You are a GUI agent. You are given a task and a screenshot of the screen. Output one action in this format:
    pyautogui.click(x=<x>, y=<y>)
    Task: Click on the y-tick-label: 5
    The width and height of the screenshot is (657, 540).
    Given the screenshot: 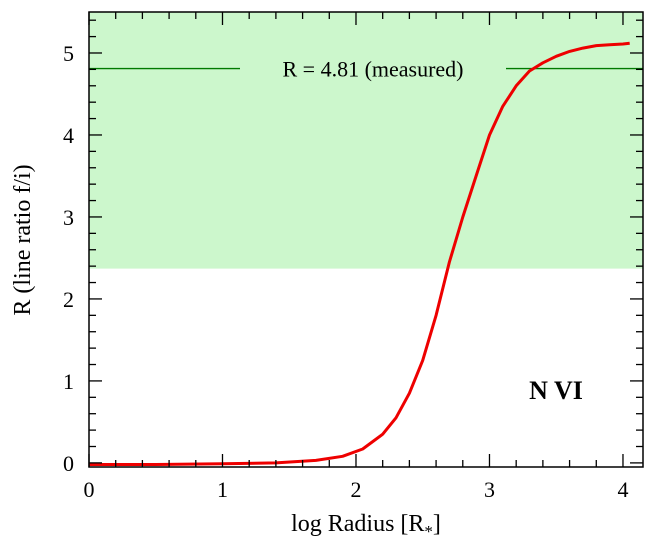 What is the action you would take?
    pyautogui.click(x=68, y=53)
    